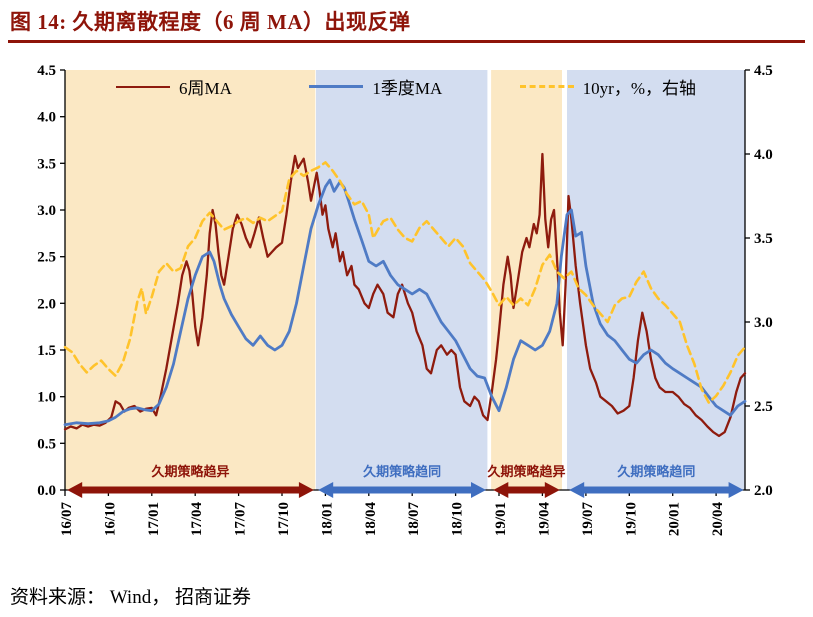  What do you see at coordinates (588, 519) in the screenshot?
I see `svg-text: 19/07` at bounding box center [588, 519].